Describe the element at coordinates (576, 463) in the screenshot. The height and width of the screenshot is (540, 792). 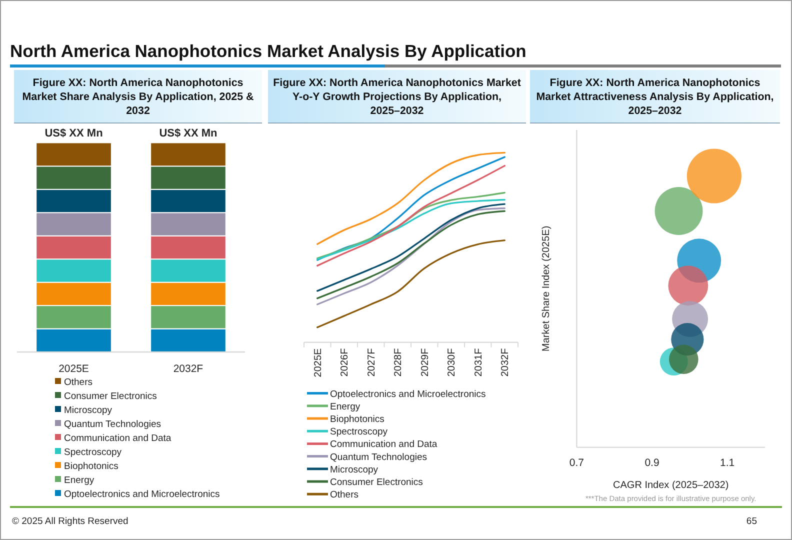
I see `x-tick-label: 0.7` at that location.